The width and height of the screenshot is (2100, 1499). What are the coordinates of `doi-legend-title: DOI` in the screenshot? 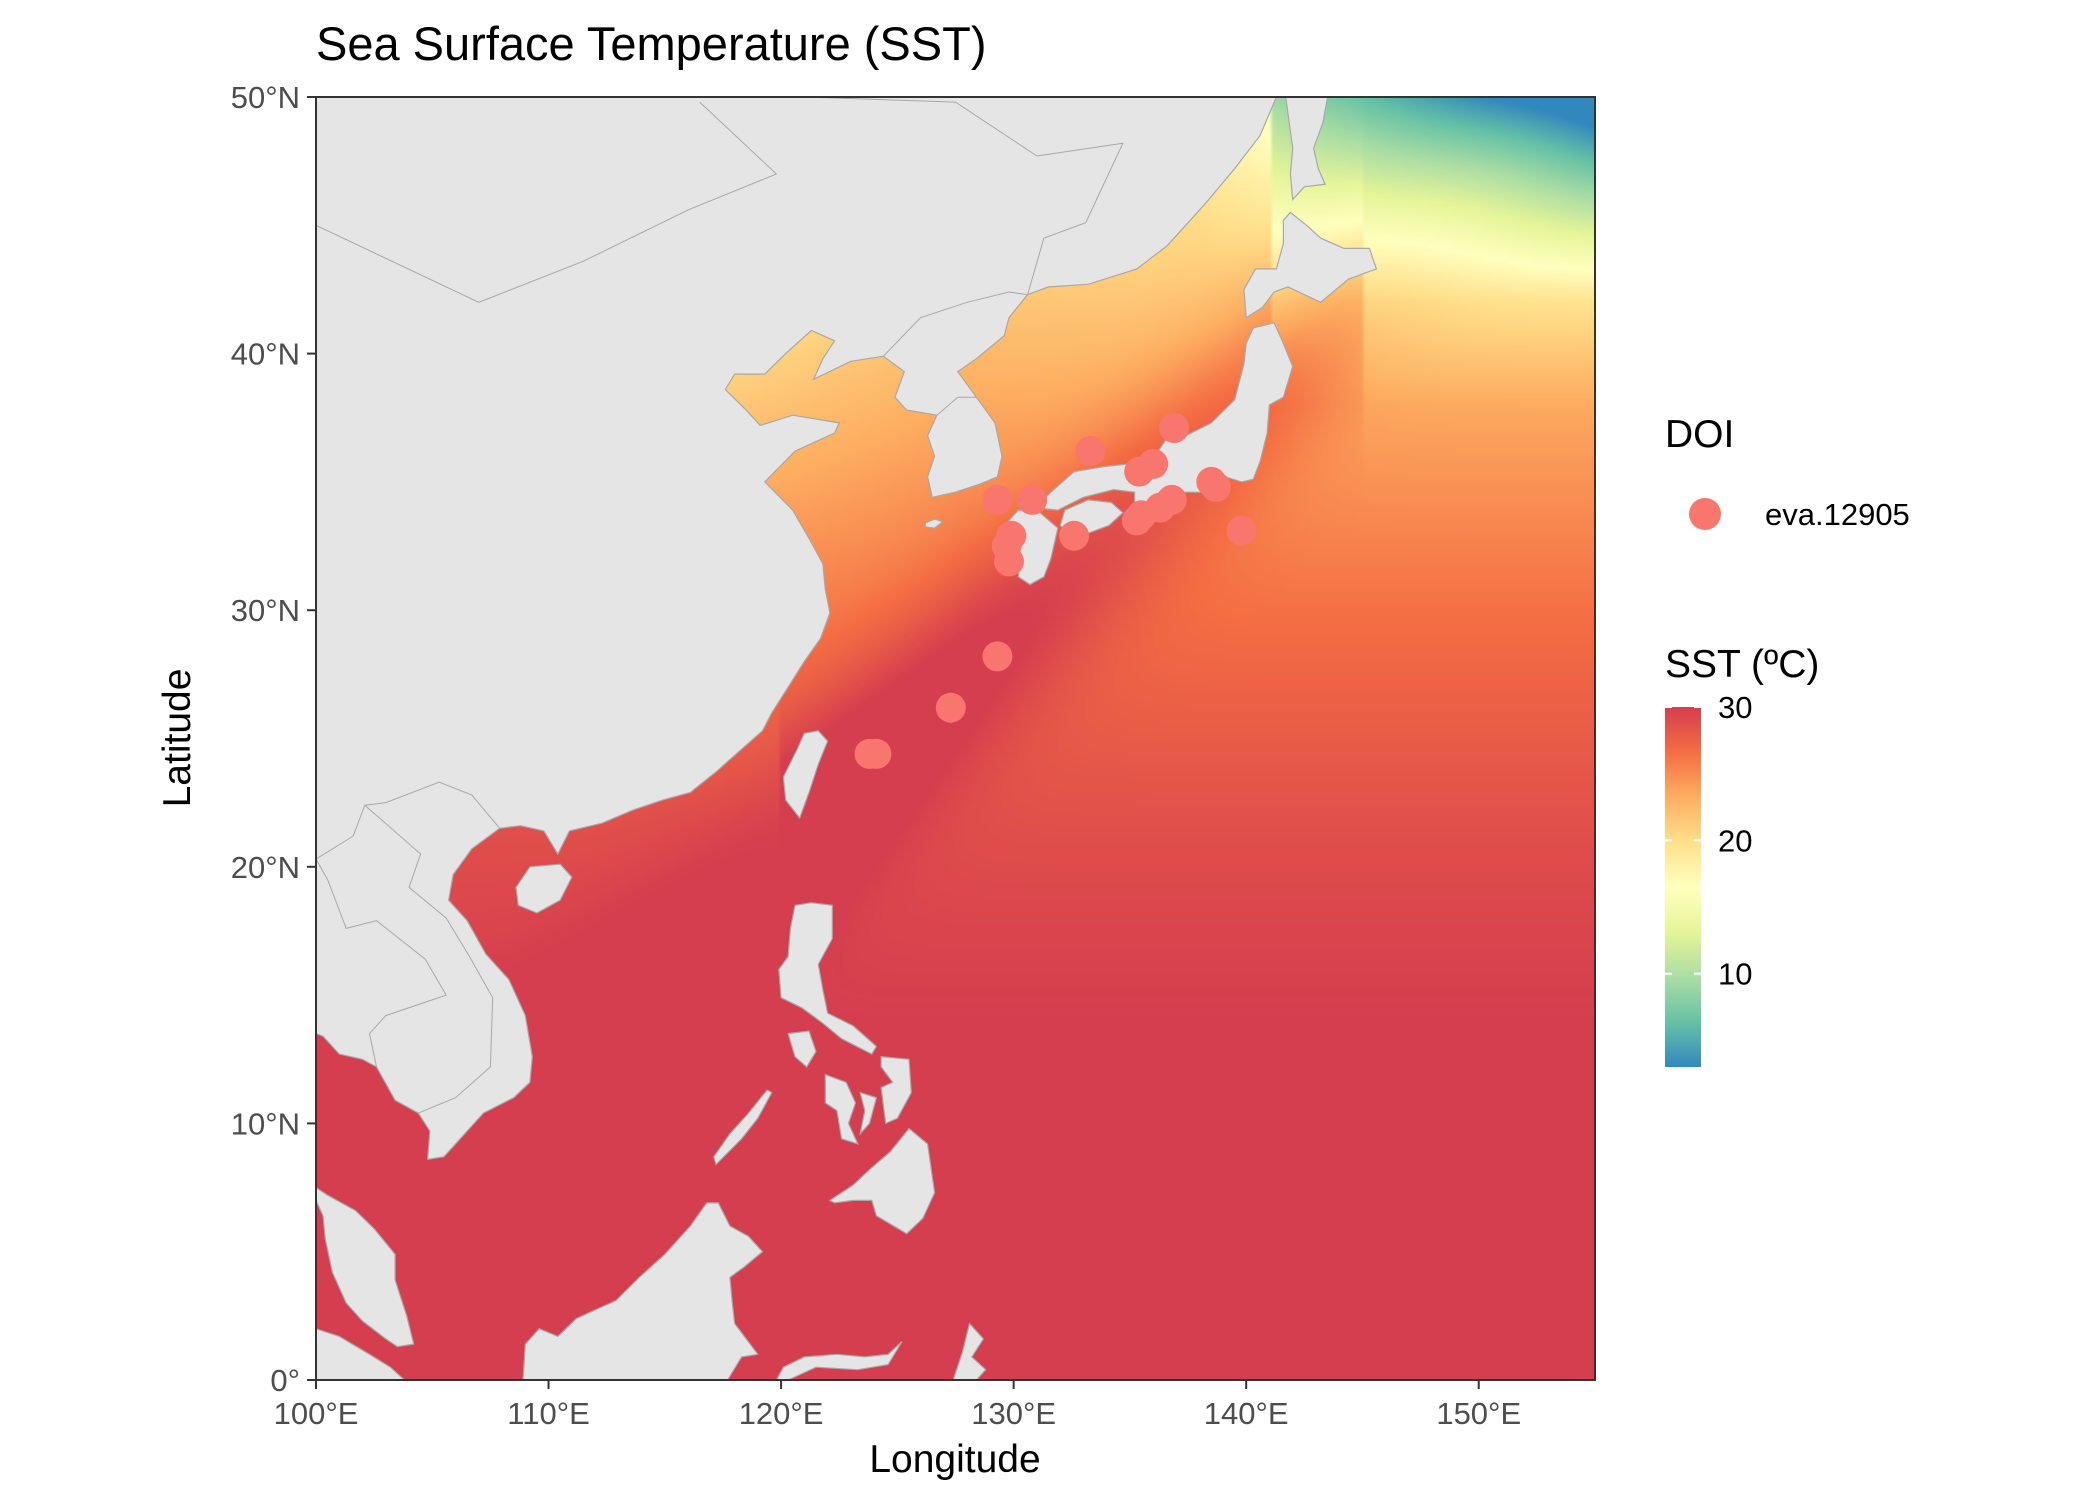 It's located at (1699, 434).